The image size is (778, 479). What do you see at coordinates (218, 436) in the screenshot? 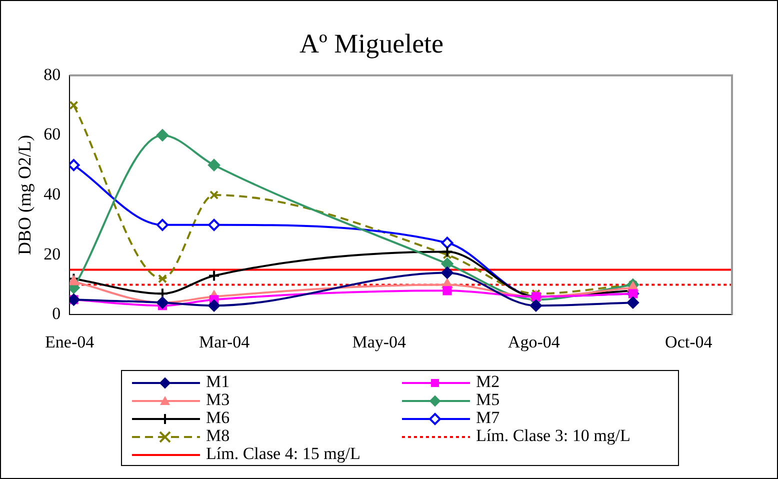
I see `legend-label: M8` at bounding box center [218, 436].